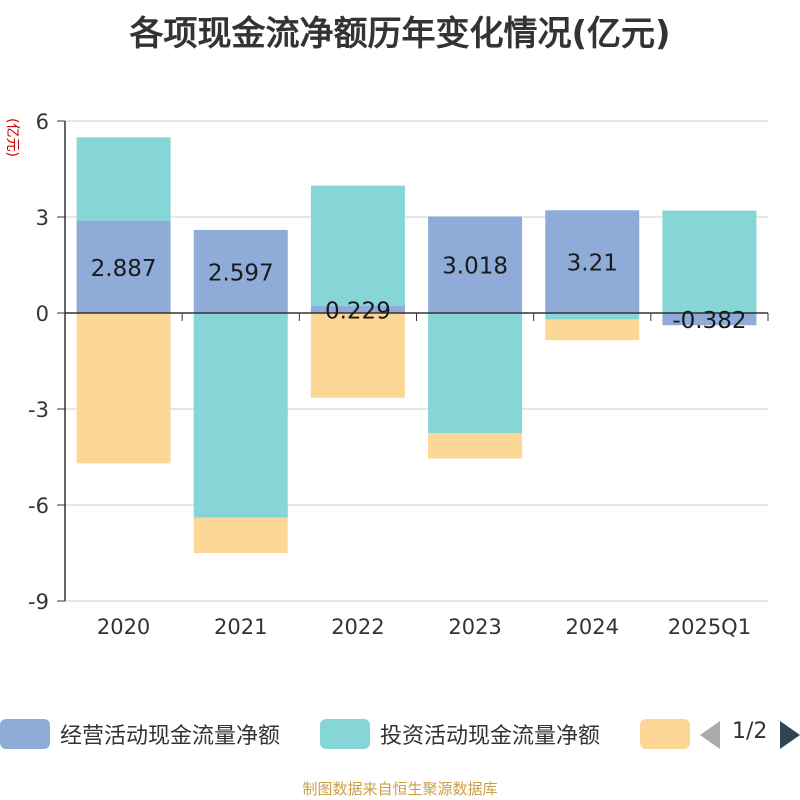 The height and width of the screenshot is (800, 800). What do you see at coordinates (711, 735) in the screenshot?
I see `legend-prev-page-icon` at bounding box center [711, 735].